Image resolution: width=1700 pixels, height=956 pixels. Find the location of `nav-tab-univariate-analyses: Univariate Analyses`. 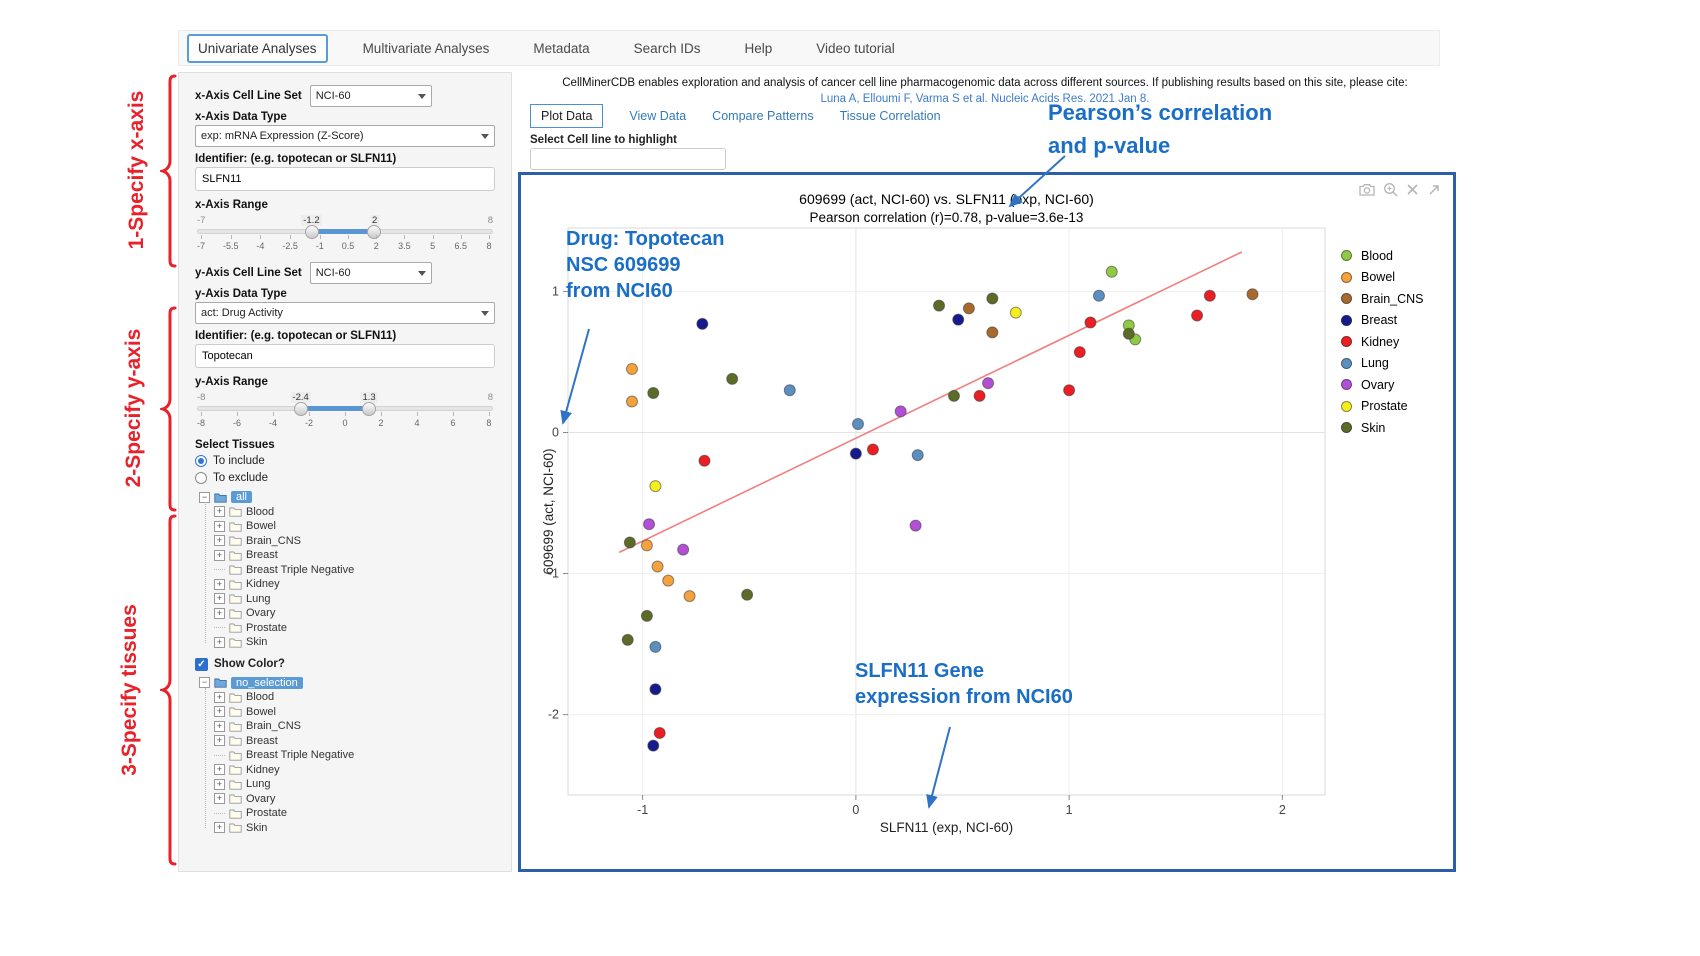

nav-tab-univariate-analyses: Univariate Analyses is located at coordinates (257, 48).